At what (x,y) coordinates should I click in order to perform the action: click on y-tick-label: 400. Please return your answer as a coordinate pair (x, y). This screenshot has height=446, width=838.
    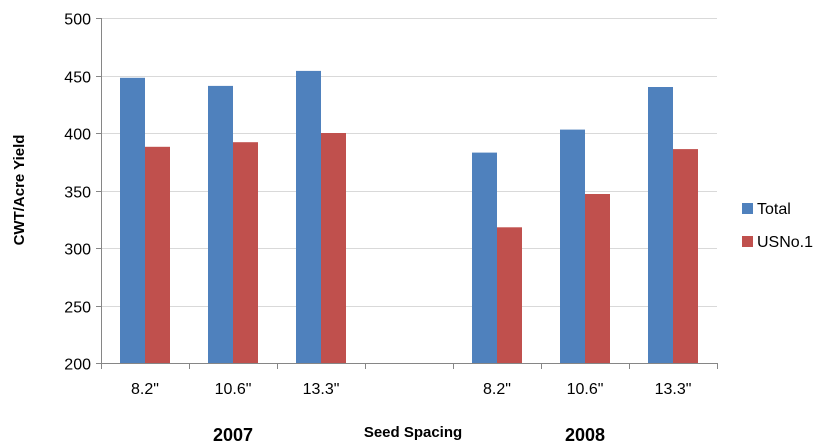
    Looking at the image, I should click on (77, 135).